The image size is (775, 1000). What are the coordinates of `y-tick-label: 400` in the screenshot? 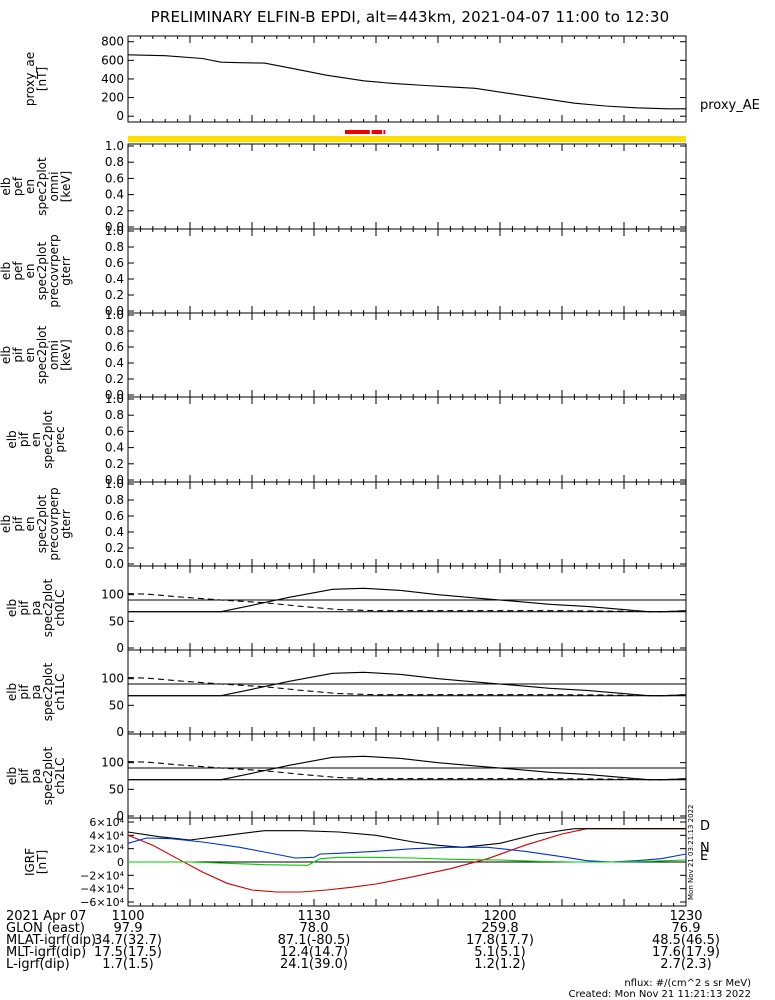 It's located at (112, 79).